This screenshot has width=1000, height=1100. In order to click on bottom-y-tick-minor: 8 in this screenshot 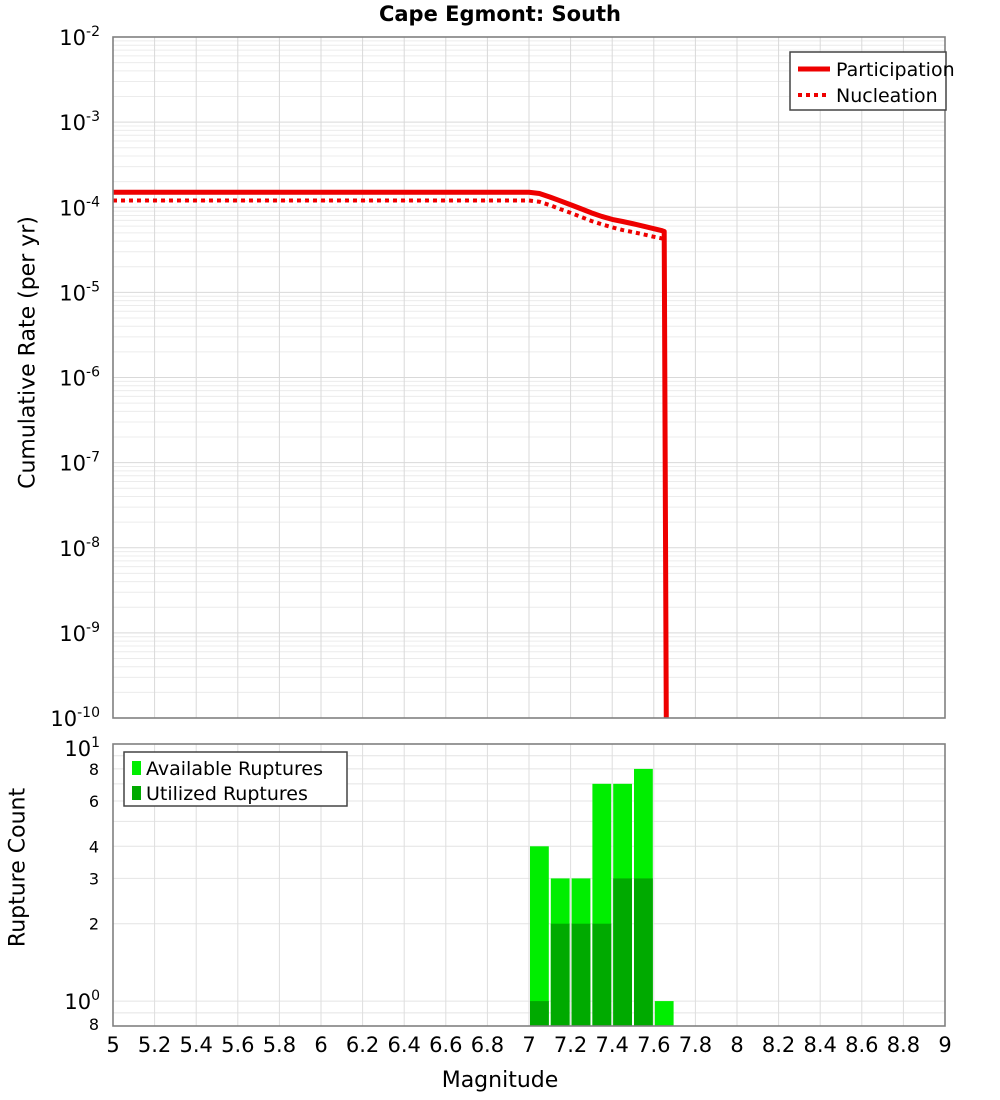, I will do `click(94, 769)`.